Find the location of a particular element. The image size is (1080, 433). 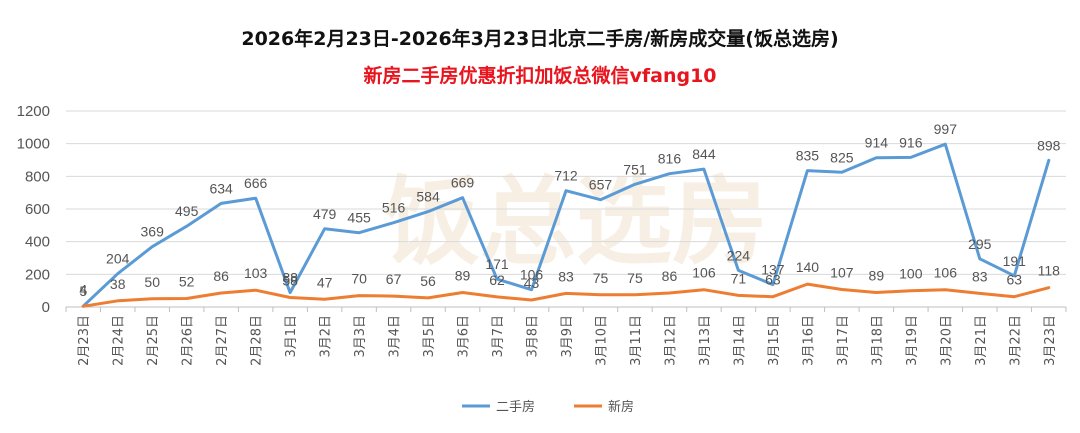

x-tick-label: 3月2日 is located at coordinates (326, 336).